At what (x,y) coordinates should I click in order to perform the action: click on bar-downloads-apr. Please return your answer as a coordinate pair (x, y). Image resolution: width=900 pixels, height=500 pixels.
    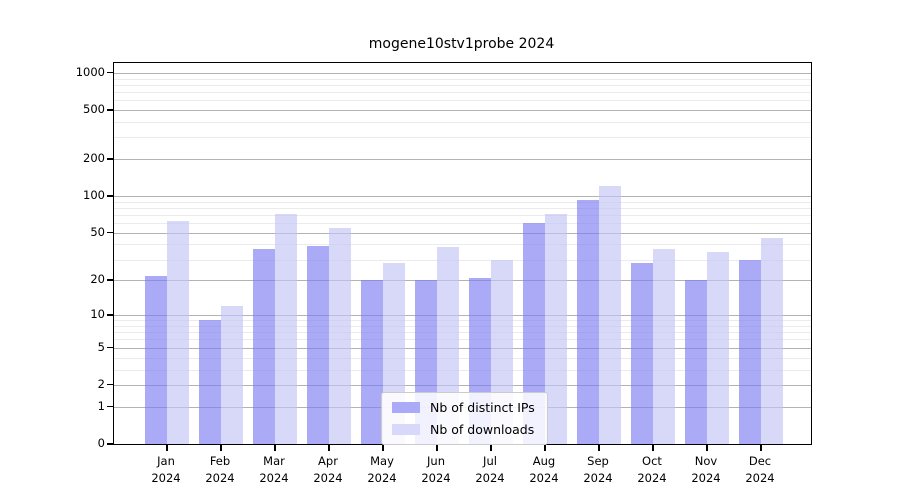
    Looking at the image, I should click on (340, 335).